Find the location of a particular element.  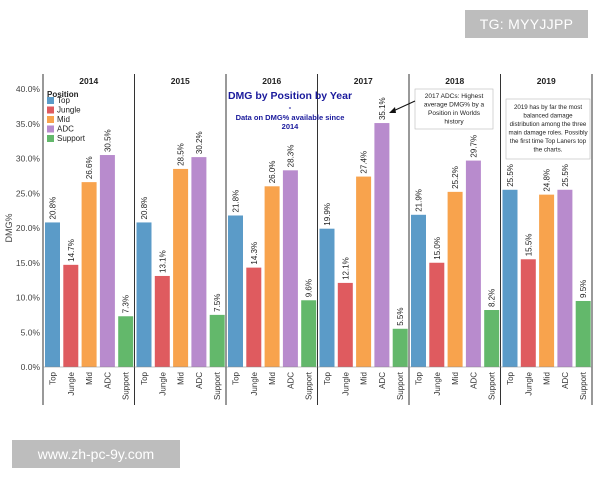

bar-2015-jungle is located at coordinates (162, 321).